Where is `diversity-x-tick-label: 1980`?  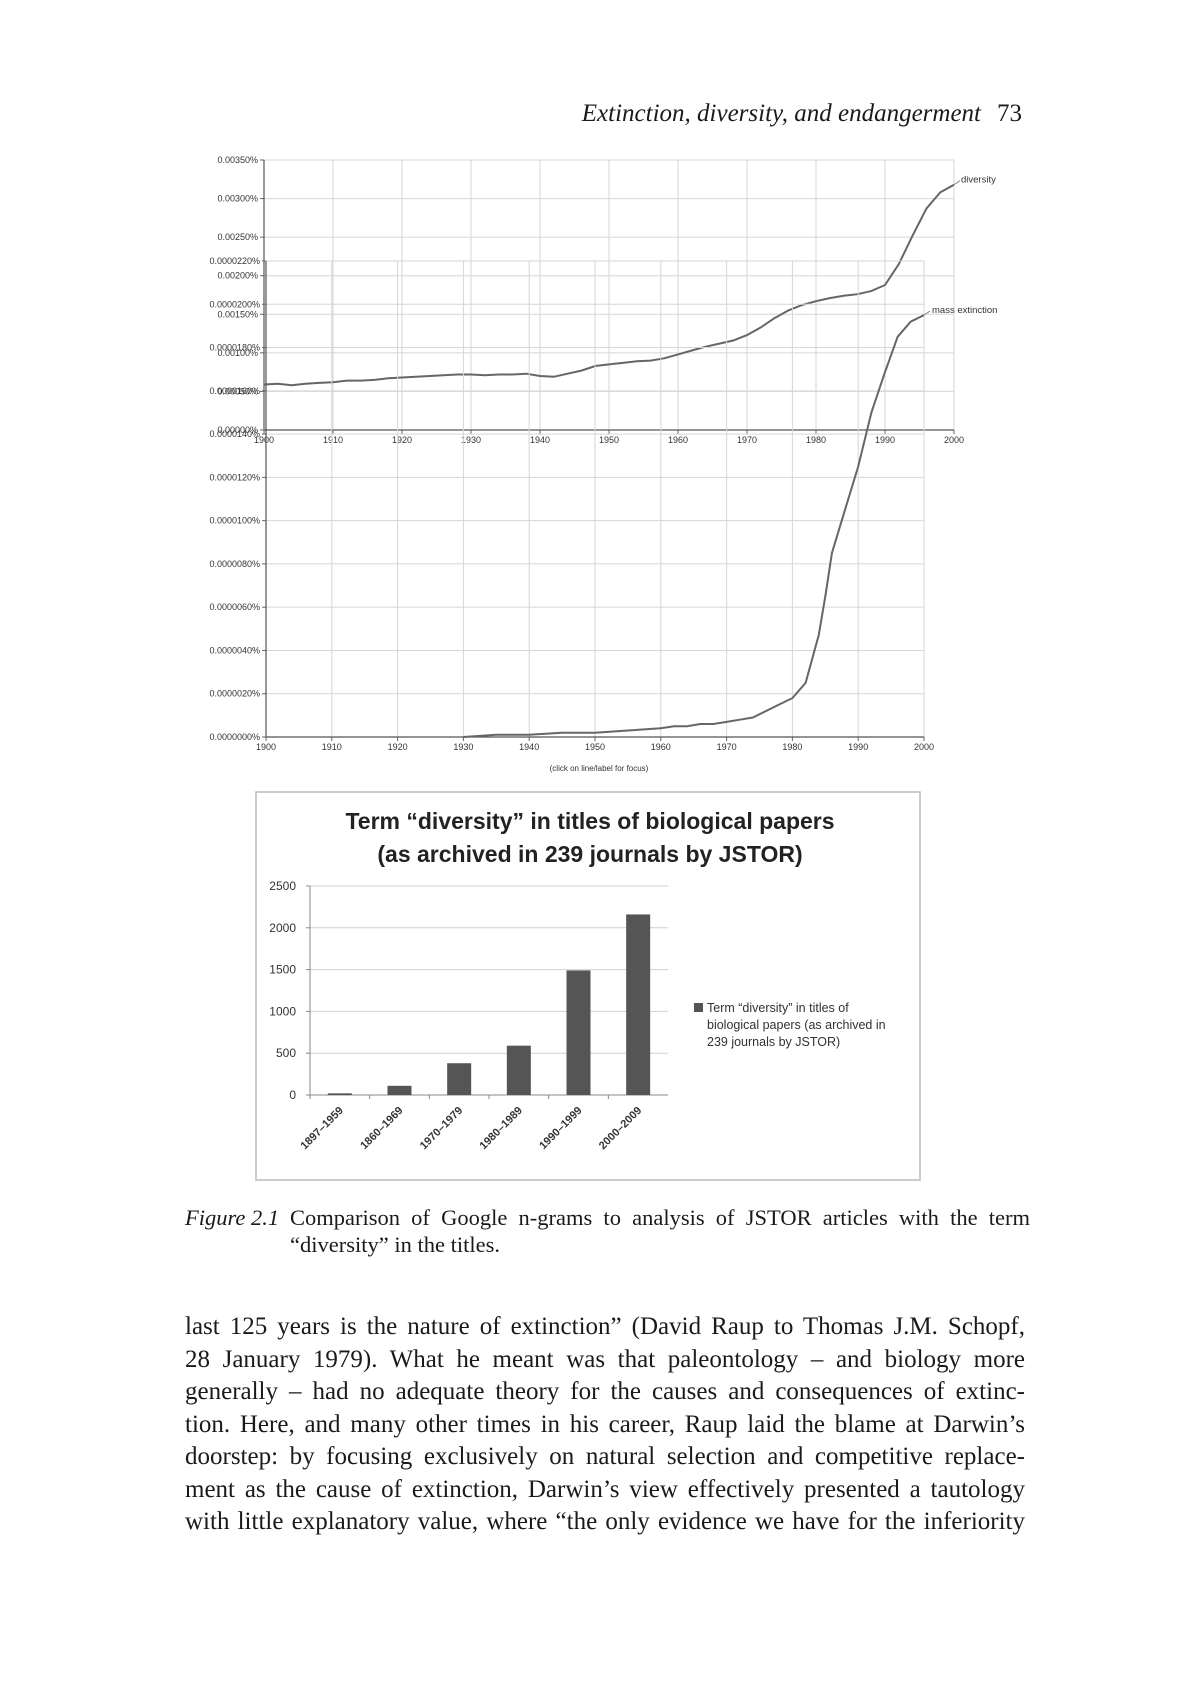
diversity-x-tick-label: 1980 is located at coordinates (816, 440).